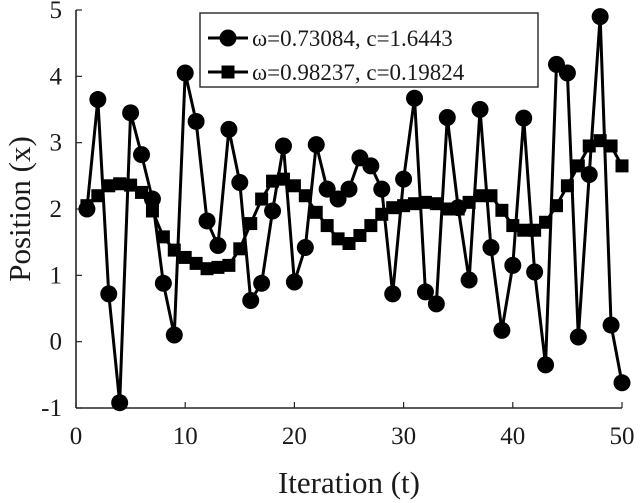 The image size is (640, 503). What do you see at coordinates (51, 408) in the screenshot?
I see `y-tick-label: -1` at bounding box center [51, 408].